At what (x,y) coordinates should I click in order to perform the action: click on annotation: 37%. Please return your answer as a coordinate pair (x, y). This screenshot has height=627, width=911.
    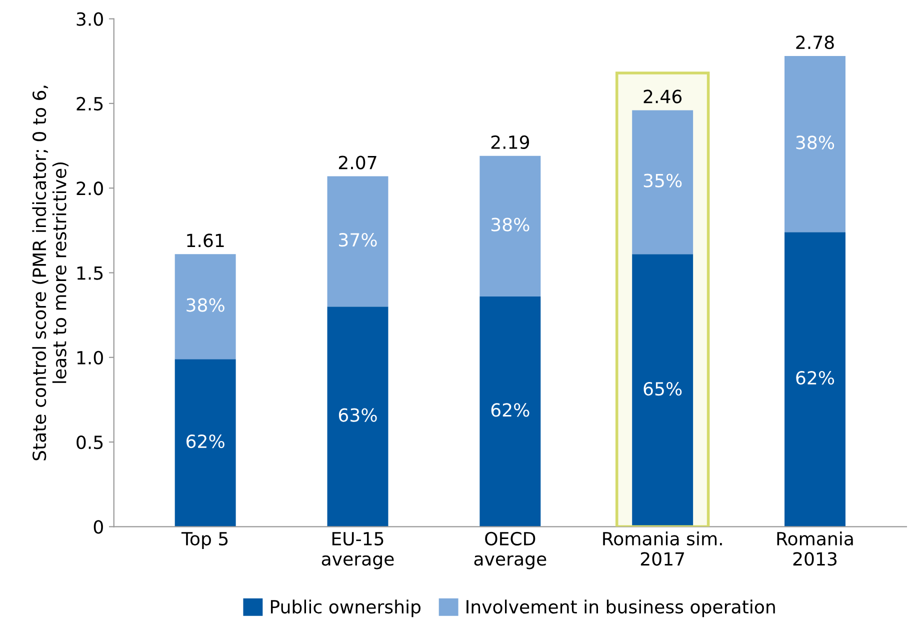
    Looking at the image, I should click on (358, 240).